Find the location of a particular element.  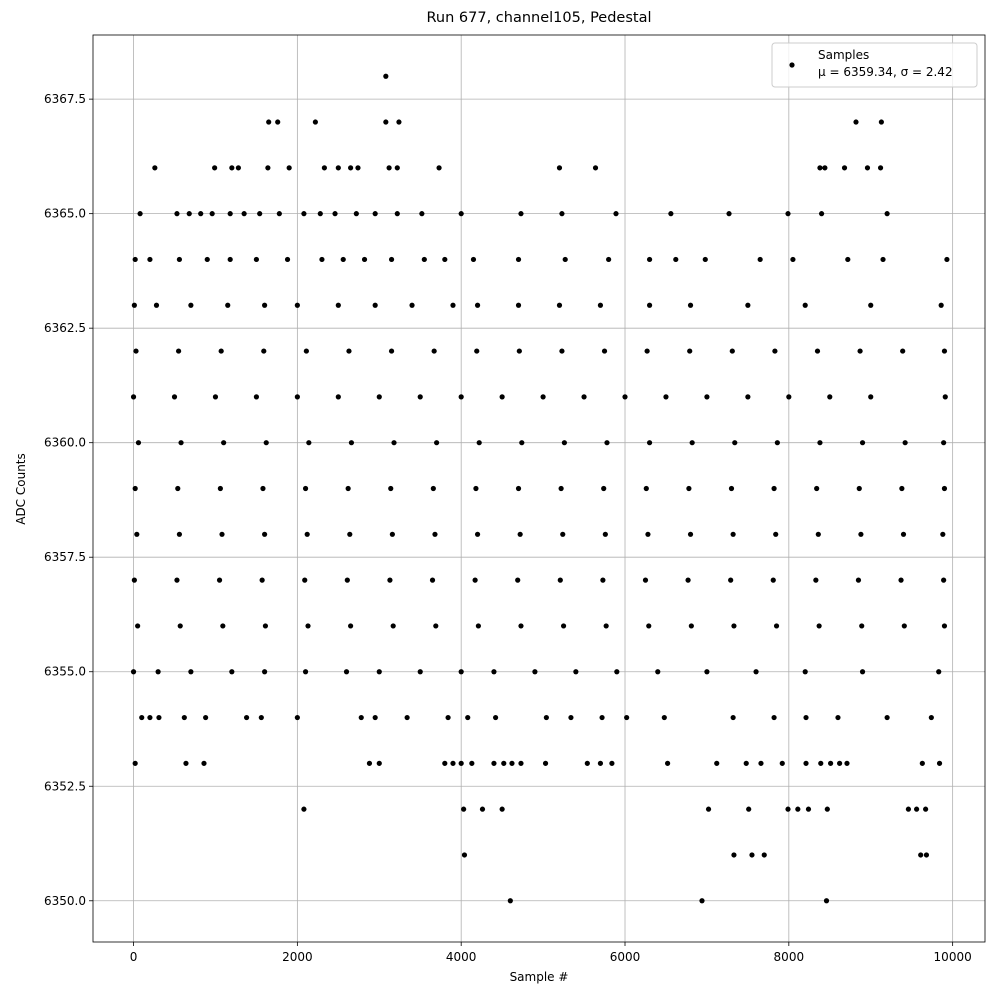

x-tick-label: 4000 is located at coordinates (461, 957).